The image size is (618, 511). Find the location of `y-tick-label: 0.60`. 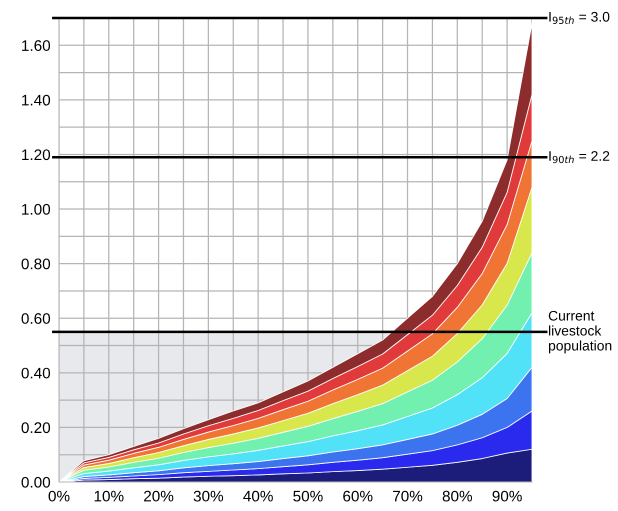

y-tick-label: 0.60 is located at coordinates (36, 318).